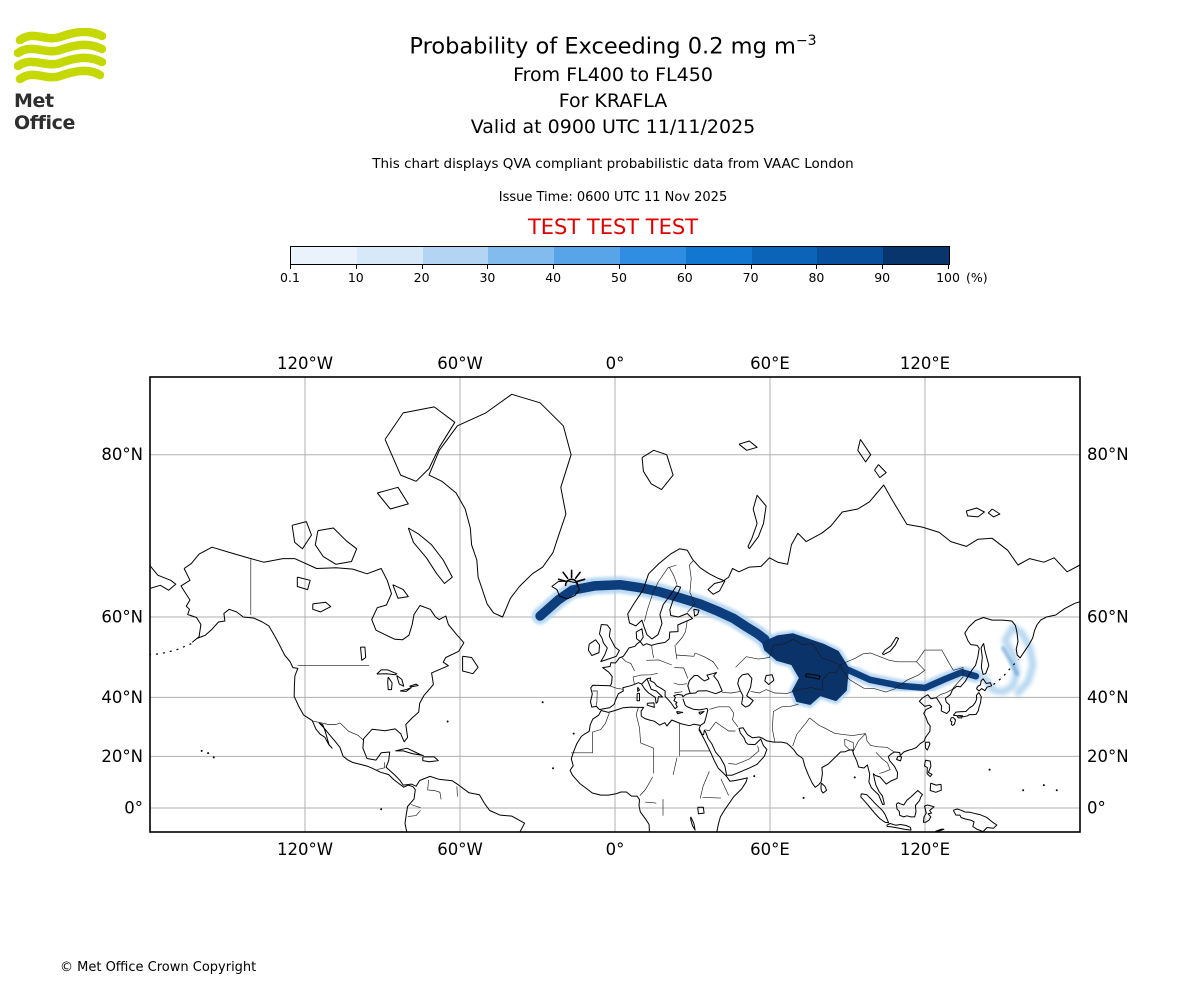 The width and height of the screenshot is (1200, 1000). I want to click on y-axis-label-right: 20°N, so click(1108, 756).